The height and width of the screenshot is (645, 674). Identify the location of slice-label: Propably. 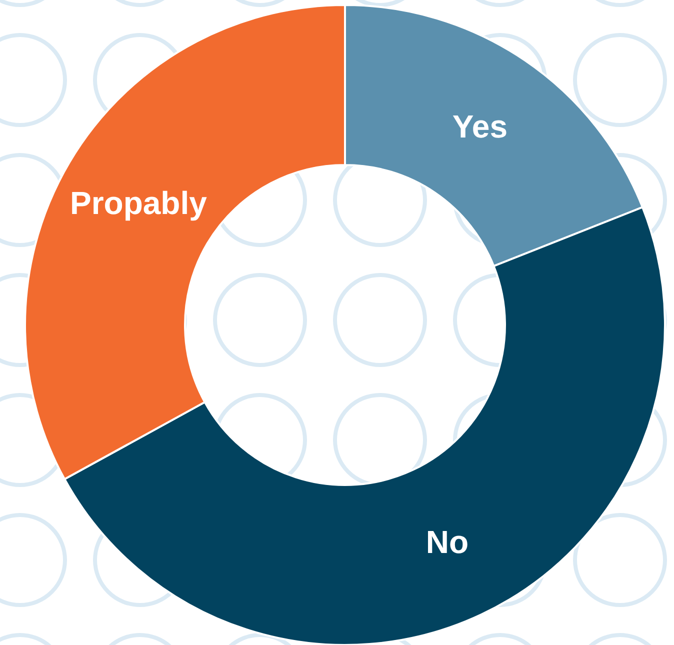
(139, 202).